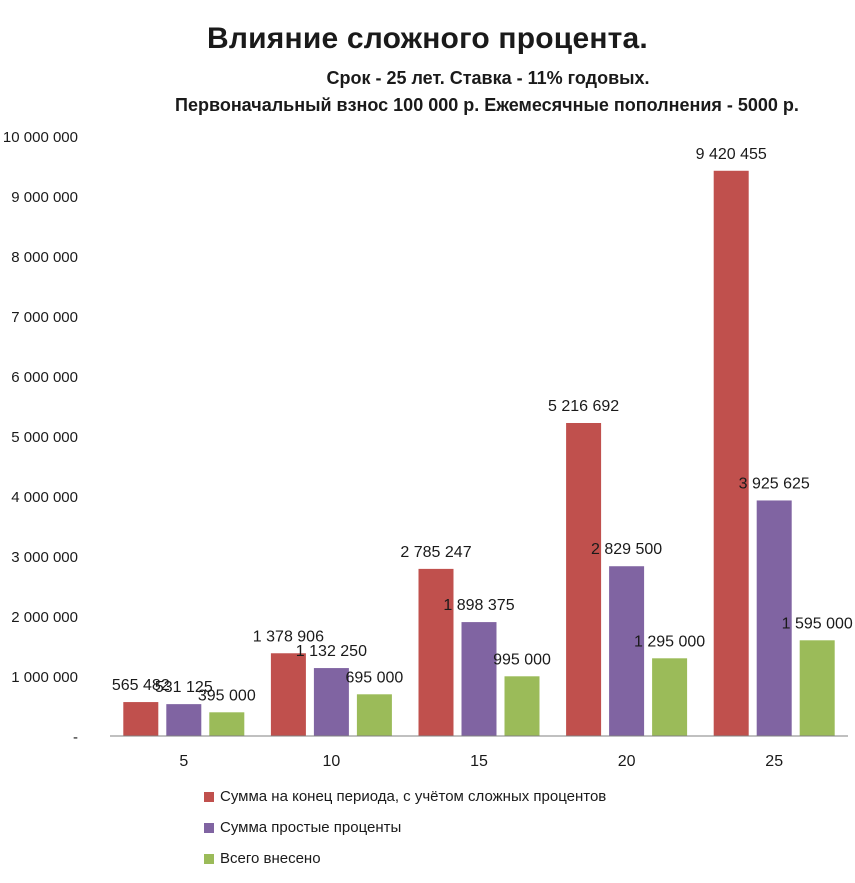  I want to click on y-tick-label: 3 000 000, so click(44, 557).